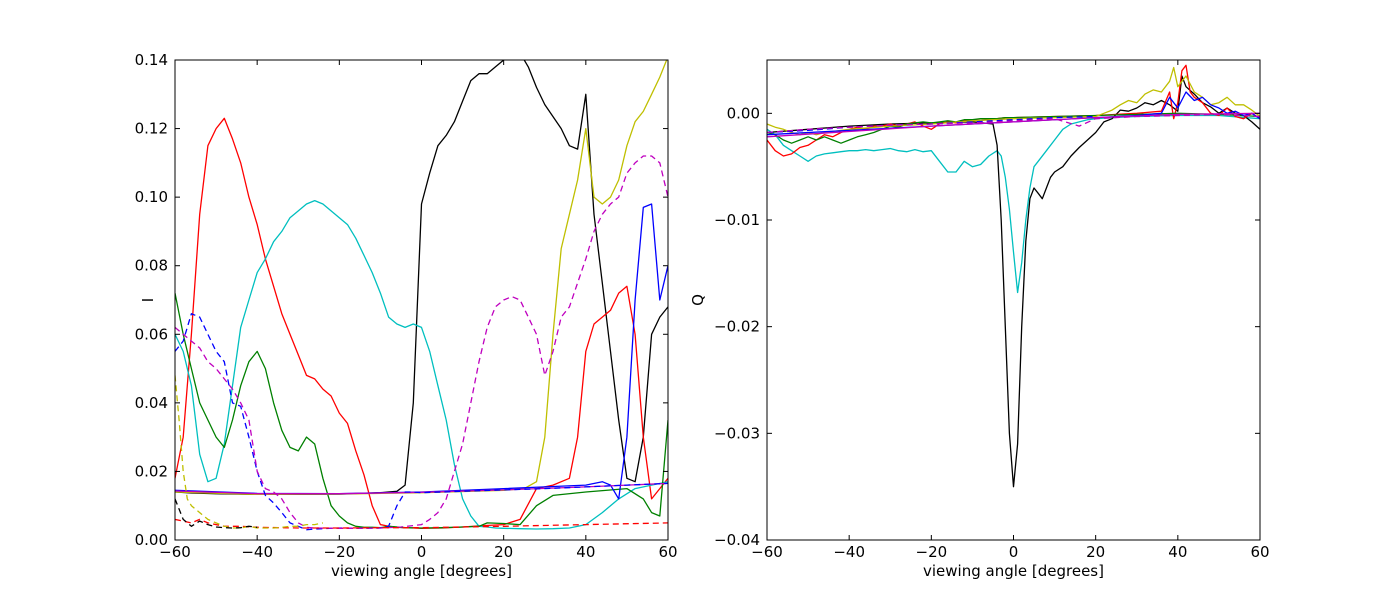 Image resolution: width=1400 pixels, height=600 pixels. I want to click on q-y-axis-label: Q, so click(698, 300).